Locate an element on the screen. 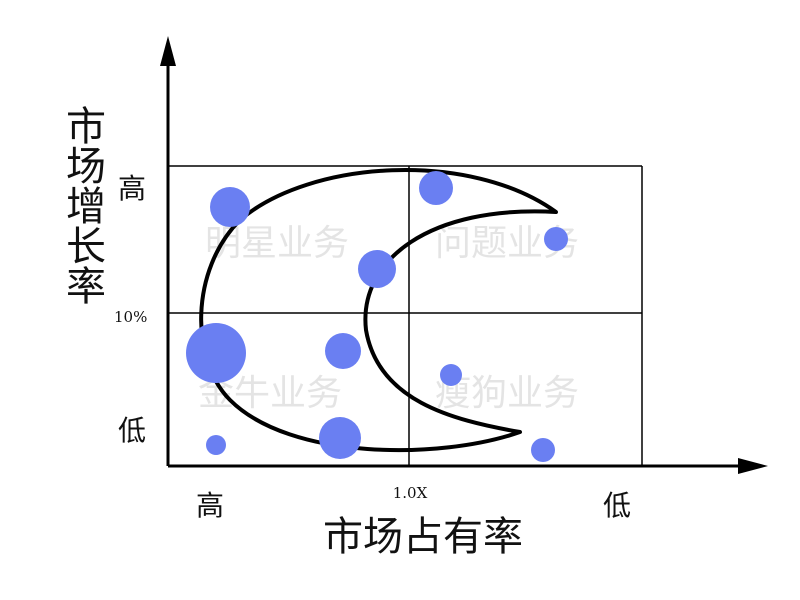 The image size is (800, 600). x-axis-high-label: 高 is located at coordinates (210, 505).